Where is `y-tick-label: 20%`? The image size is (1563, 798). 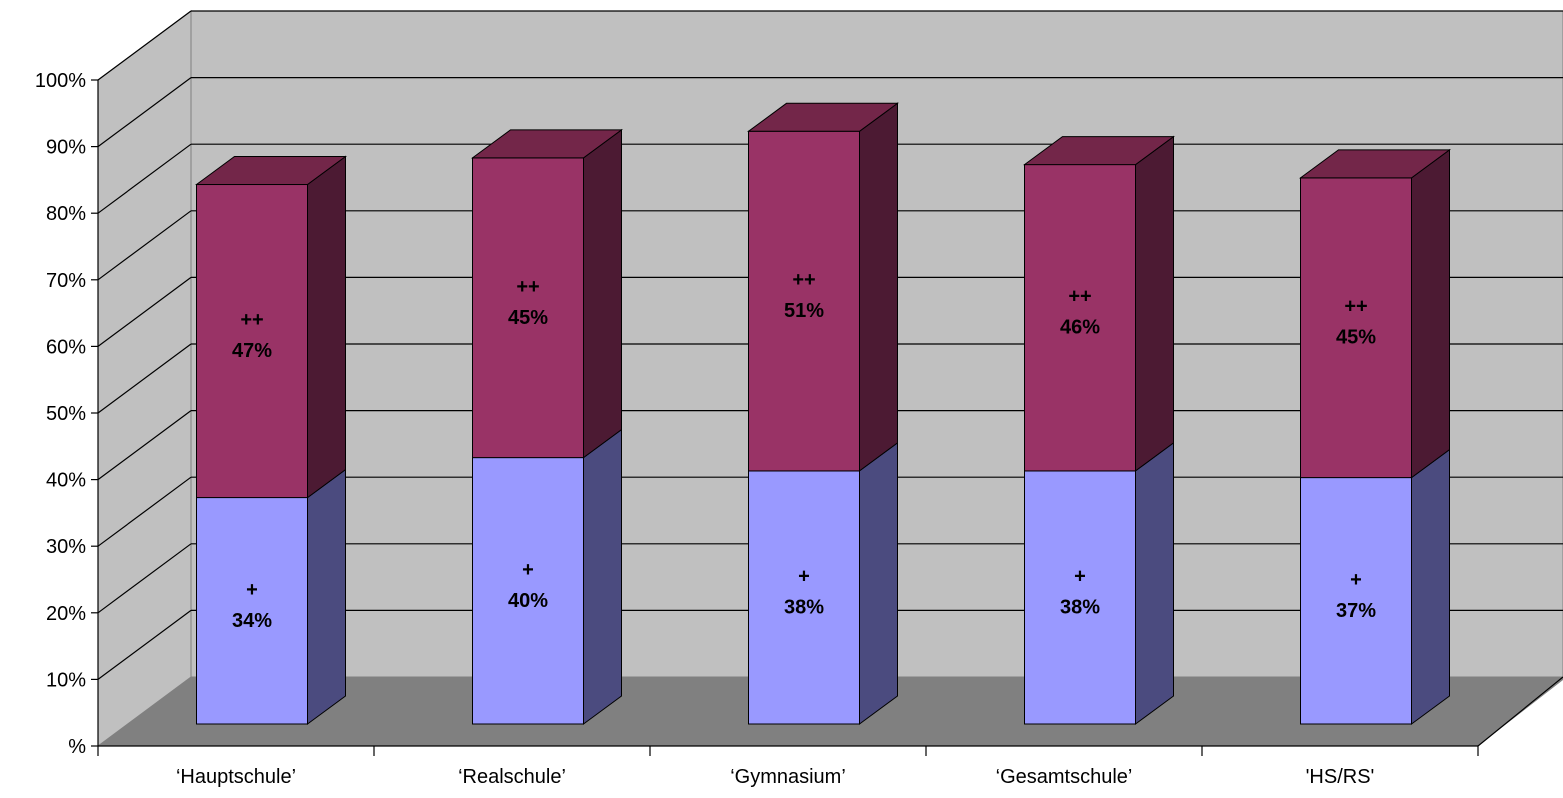 y-tick-label: 20% is located at coordinates (66, 614).